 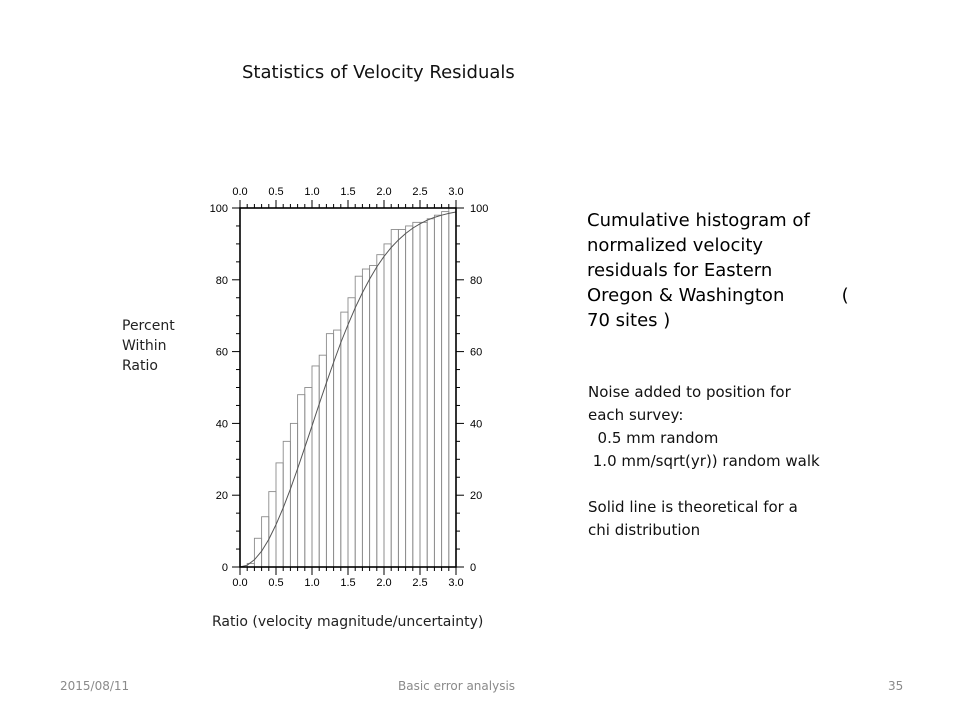 I want to click on notes-line: Noise added to position for, so click(x=689, y=392).